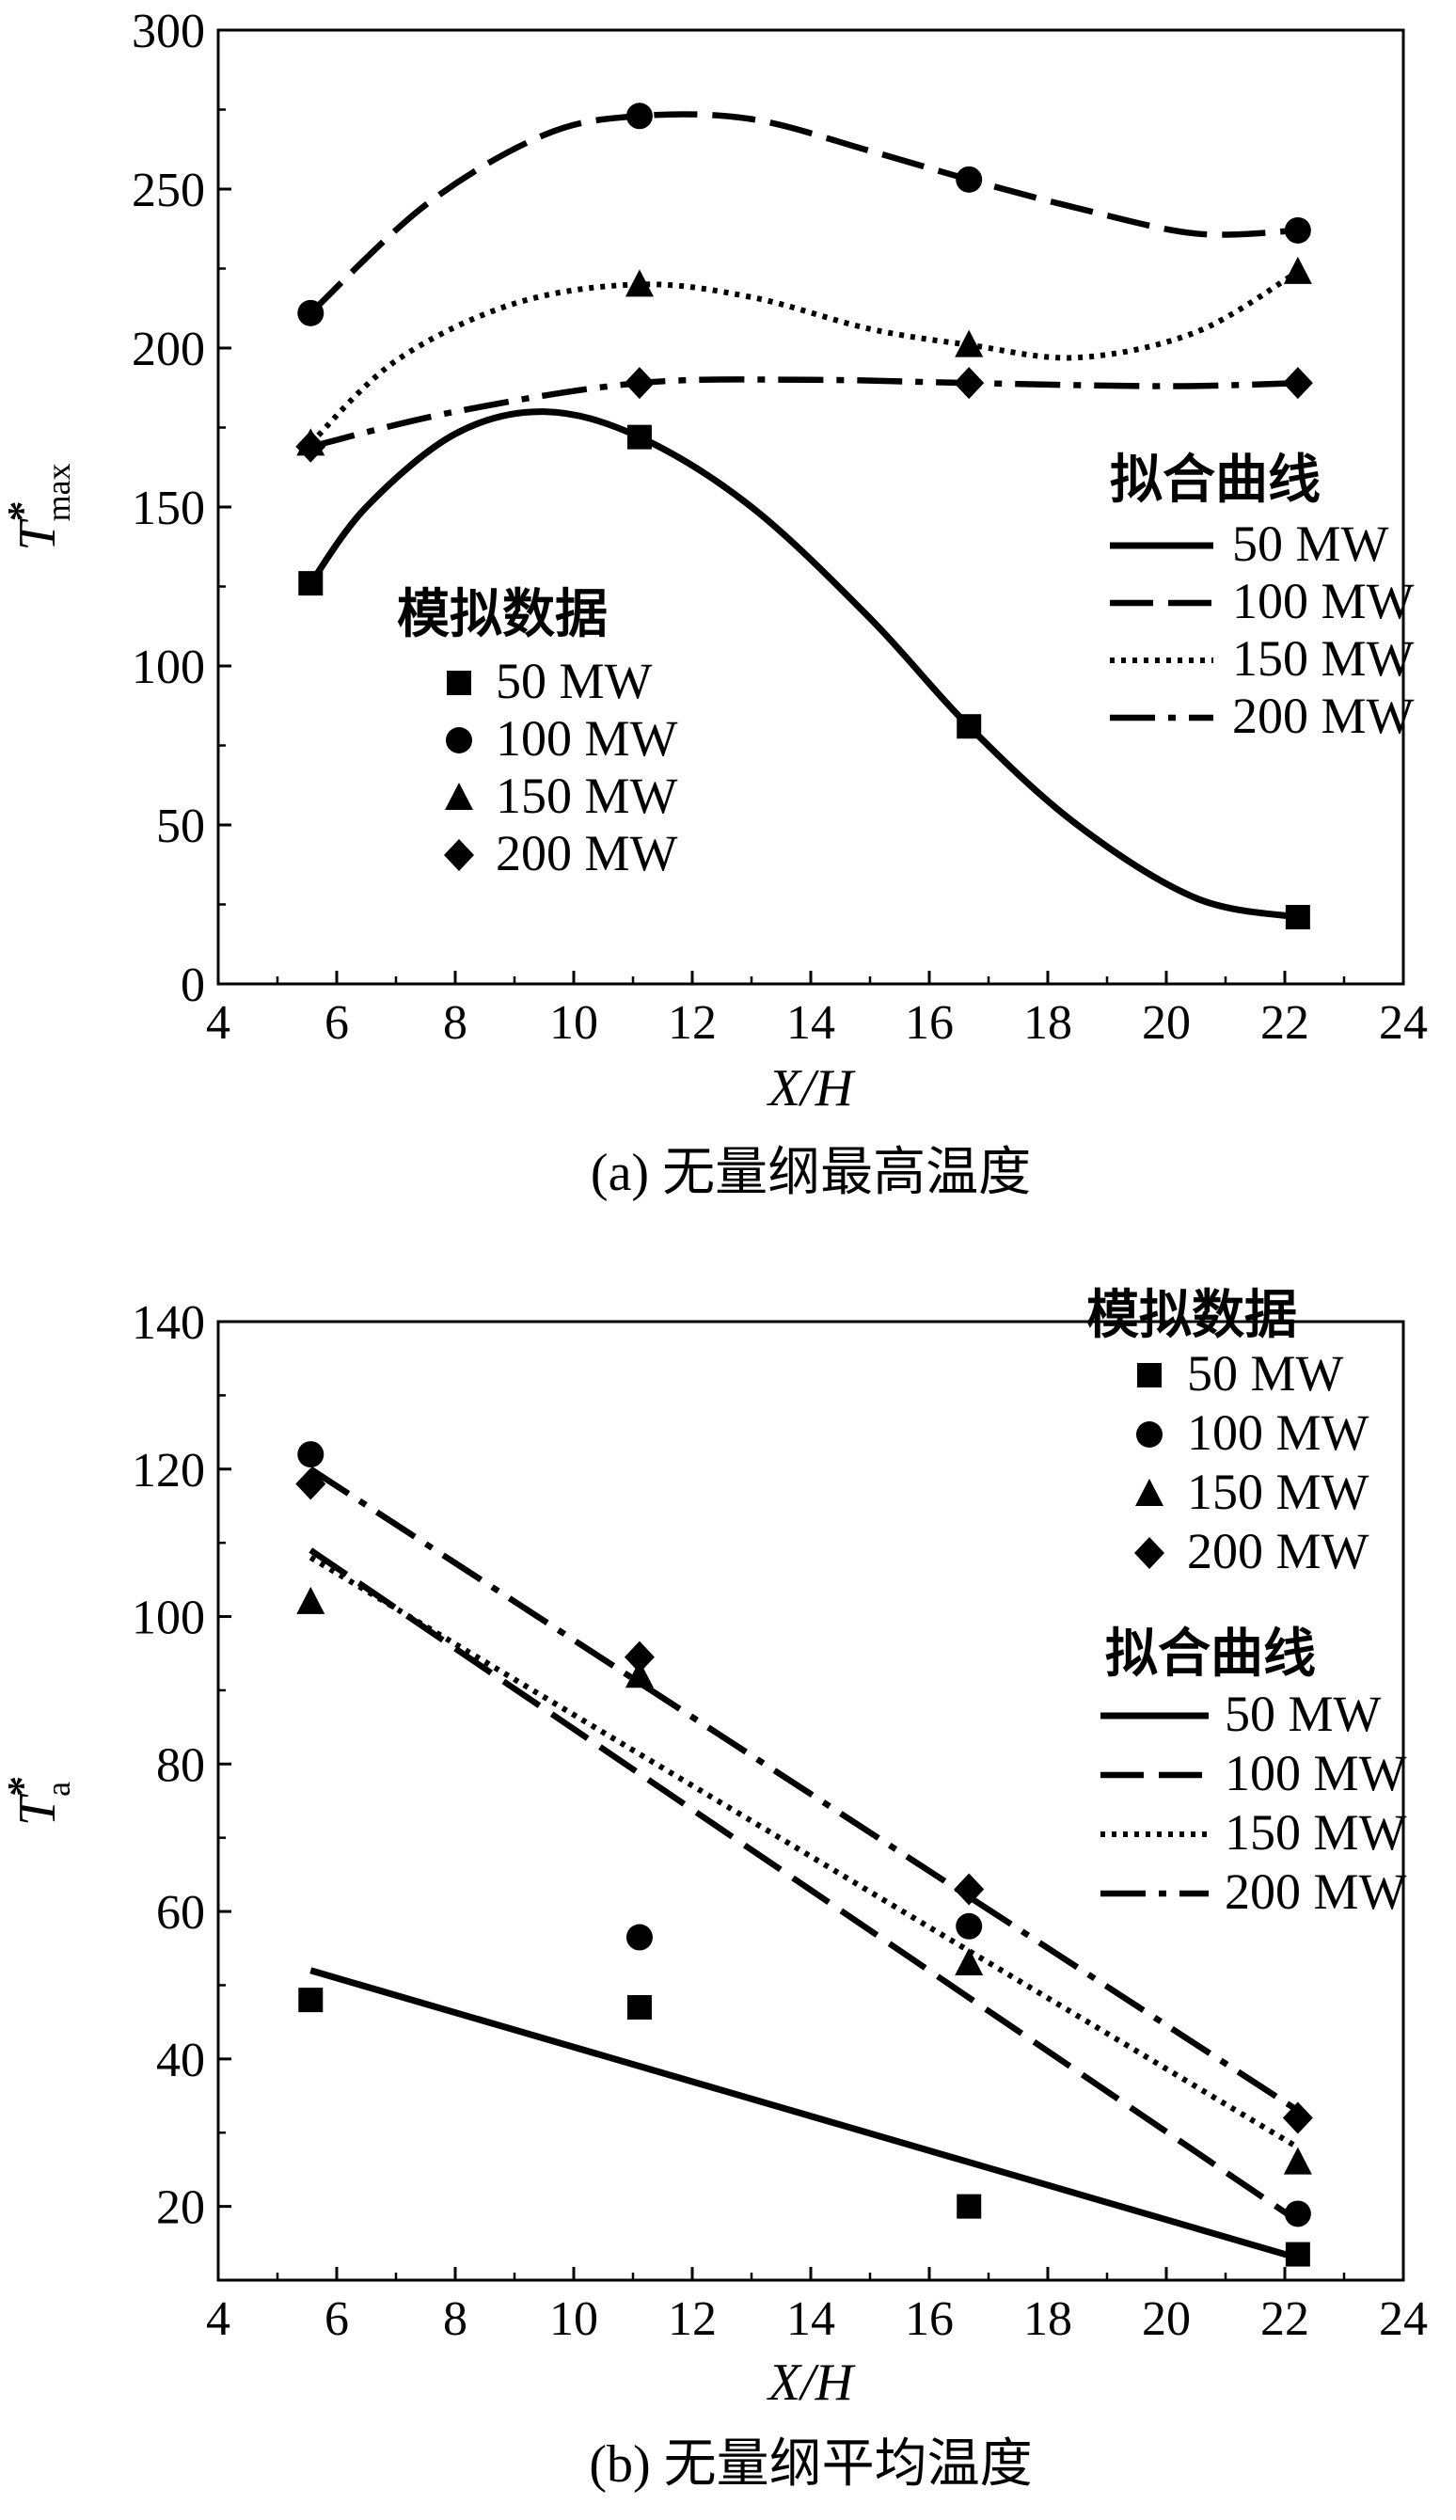 This screenshot has height=2520, width=1456. What do you see at coordinates (168, 190) in the screenshot?
I see `y-tick-label: 250` at bounding box center [168, 190].